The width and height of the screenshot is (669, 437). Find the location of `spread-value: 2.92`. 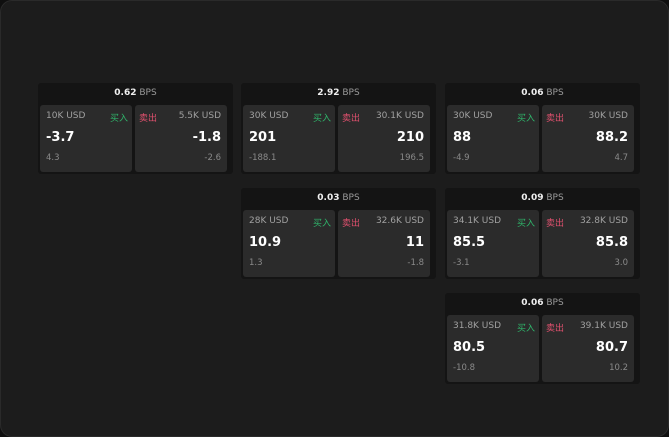

spread-value: 2.92 is located at coordinates (328, 93).